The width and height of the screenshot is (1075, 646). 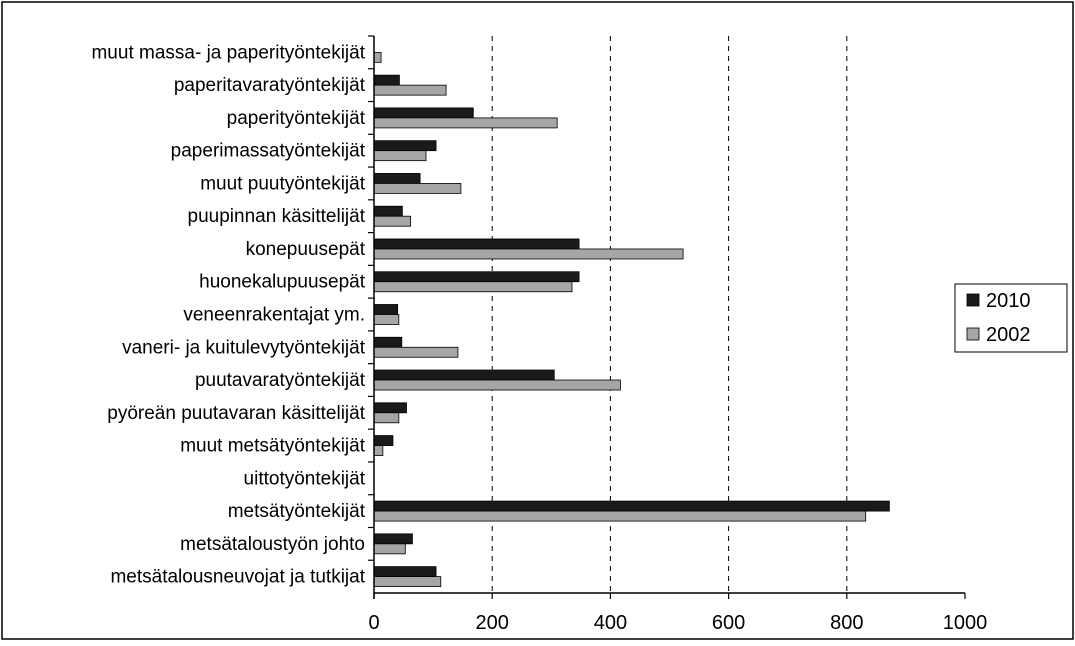 What do you see at coordinates (1011, 318) in the screenshot?
I see `legend: 2010 2002` at bounding box center [1011, 318].